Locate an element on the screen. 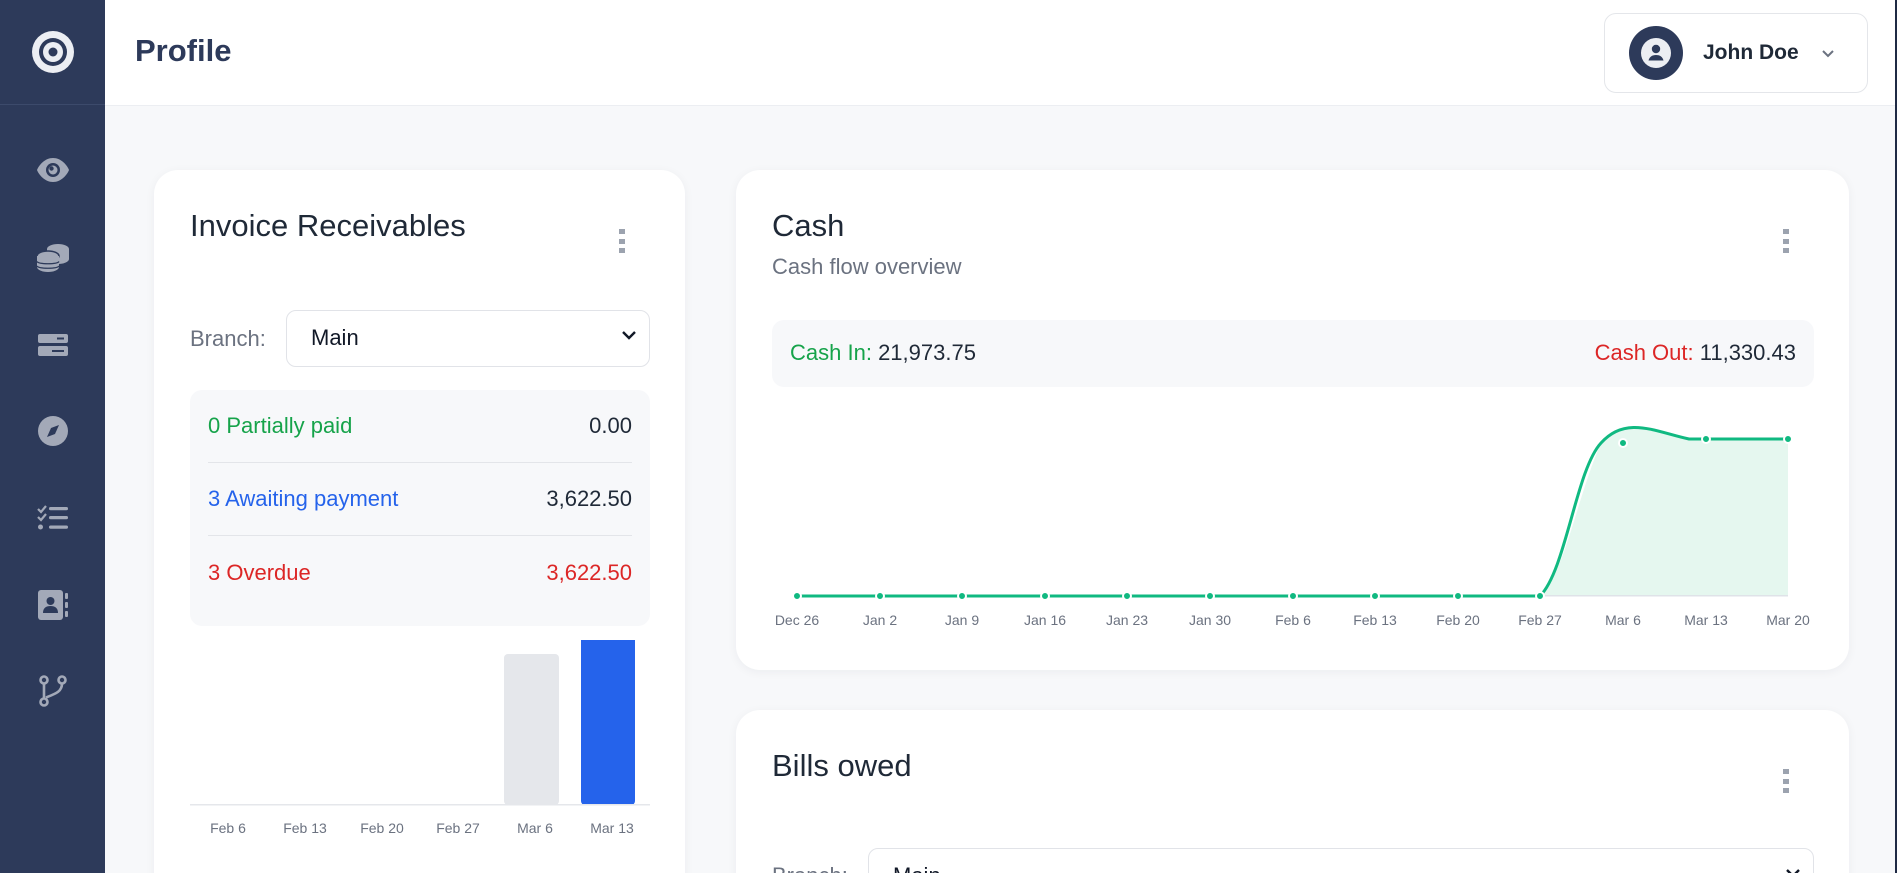 The image size is (1897, 873). sidebar-item-storage is located at coordinates (52, 345).